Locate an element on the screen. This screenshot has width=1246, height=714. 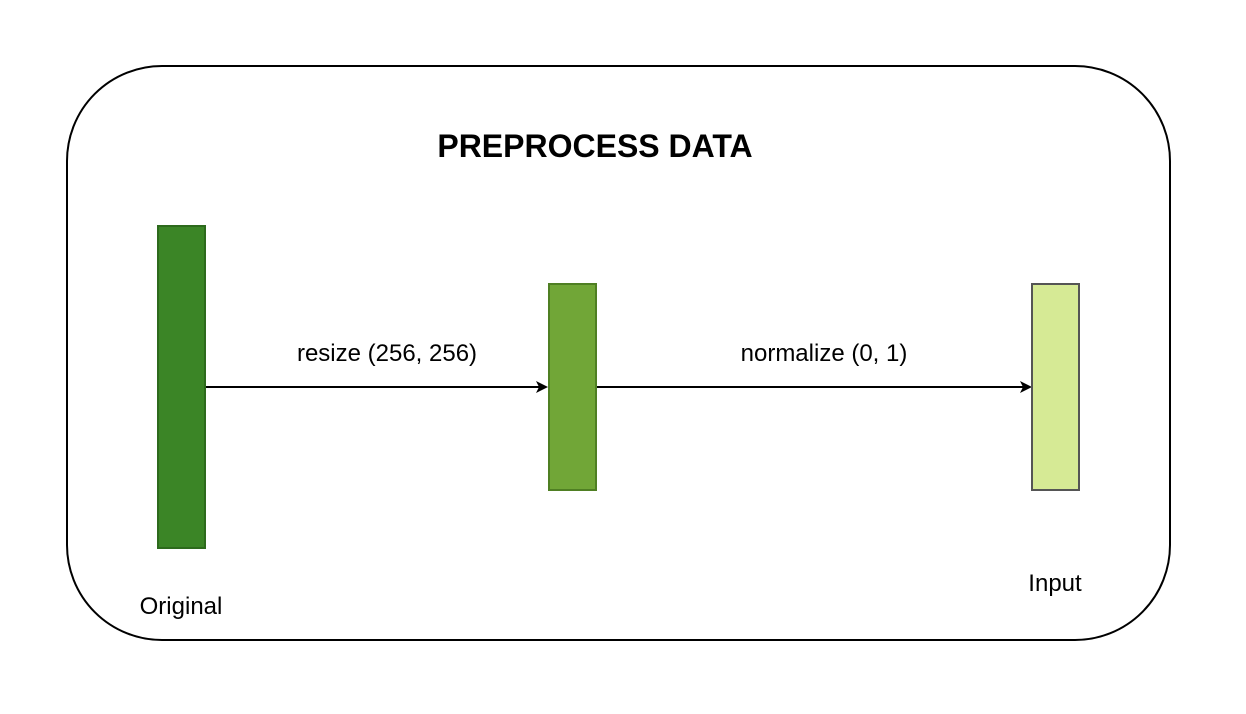
edge-label-resize: resize (256, 256) is located at coordinates (387, 353).